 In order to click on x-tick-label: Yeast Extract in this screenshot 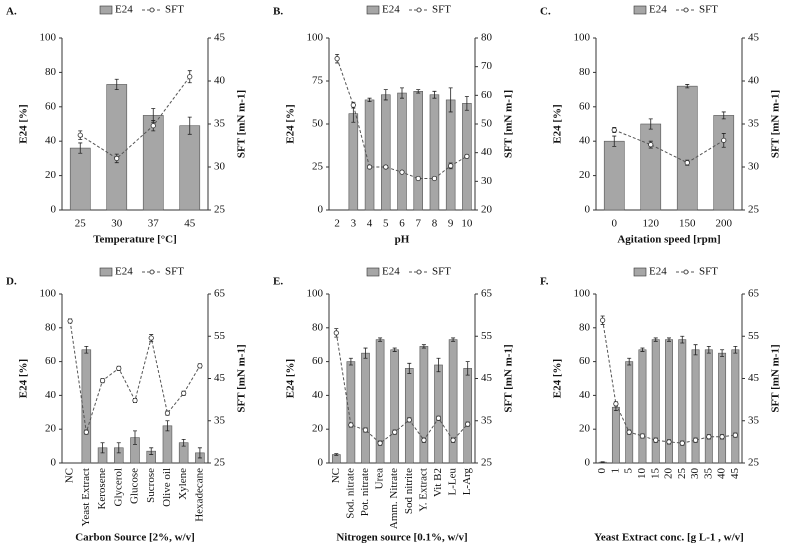, I will do `click(86, 497)`.